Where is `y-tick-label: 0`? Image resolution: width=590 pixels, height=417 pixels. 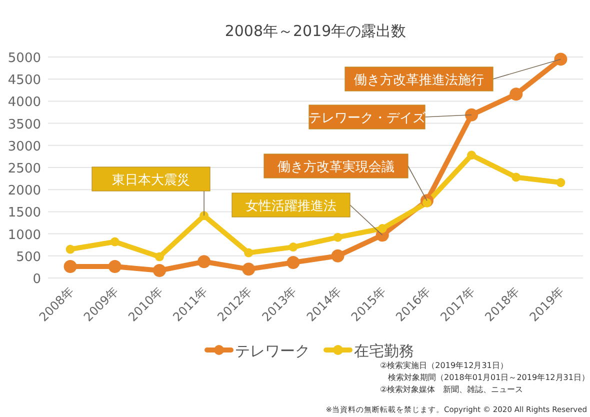 y-tick-label: 0 is located at coordinates (36, 279).